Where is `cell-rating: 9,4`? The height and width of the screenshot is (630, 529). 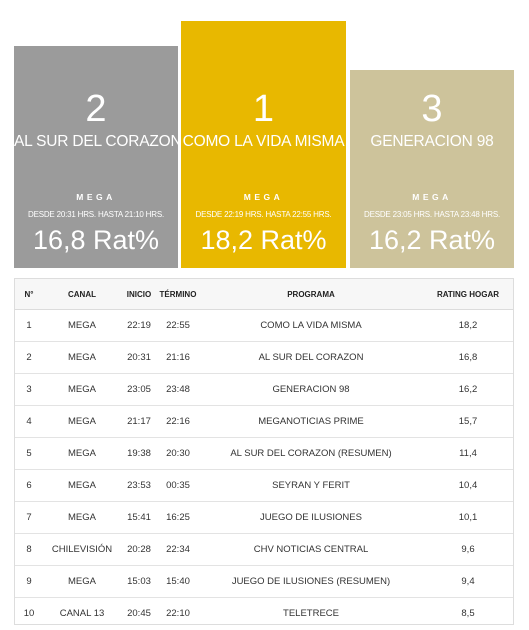 cell-rating: 9,4 is located at coordinates (468, 581).